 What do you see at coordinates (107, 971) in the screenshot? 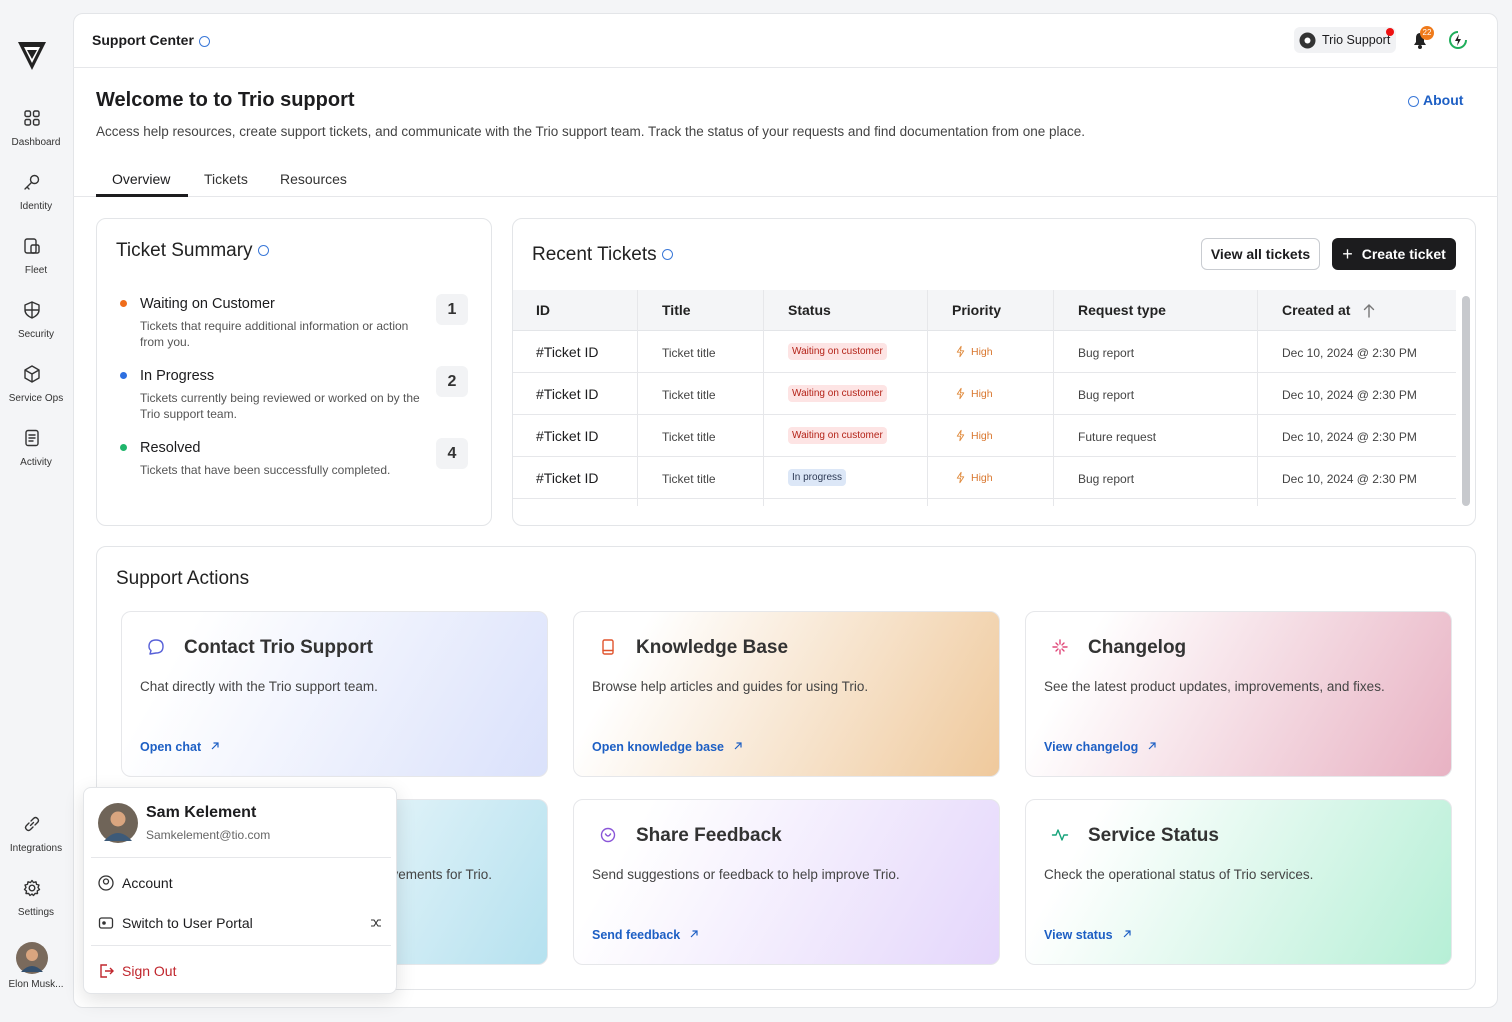
I see `sign-out-icon` at bounding box center [107, 971].